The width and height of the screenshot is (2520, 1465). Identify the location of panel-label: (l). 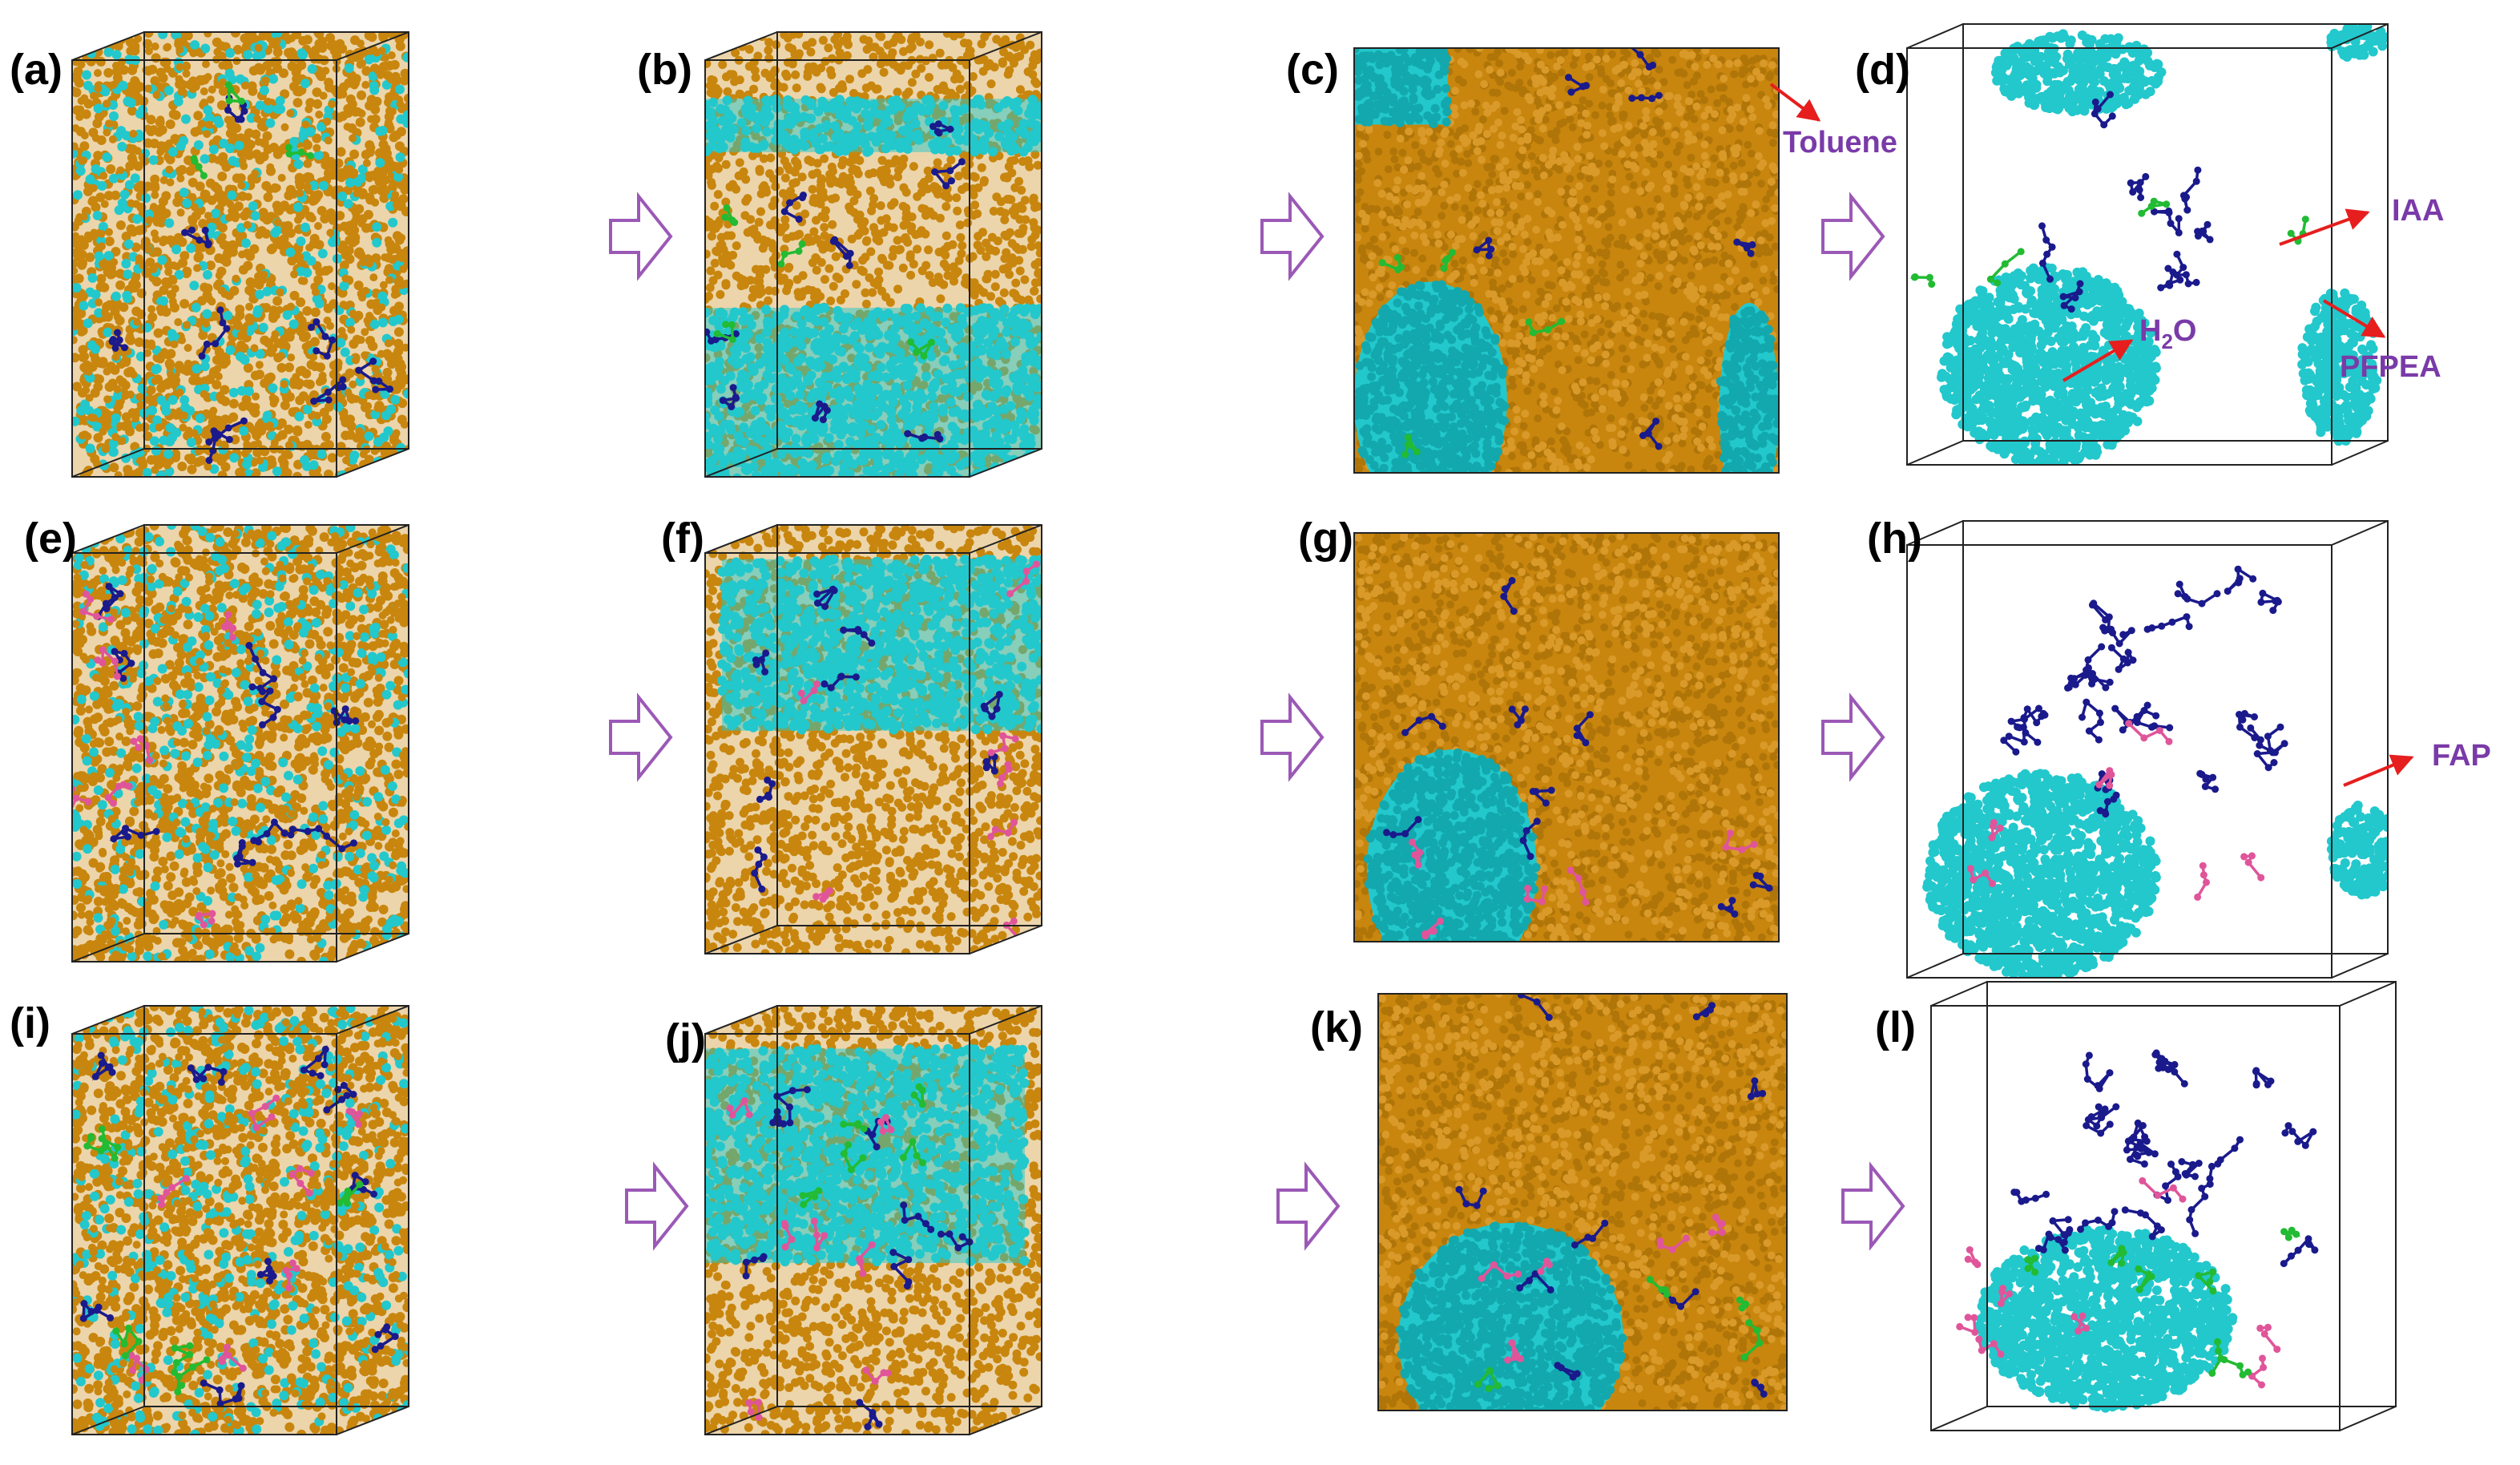
(1896, 1027).